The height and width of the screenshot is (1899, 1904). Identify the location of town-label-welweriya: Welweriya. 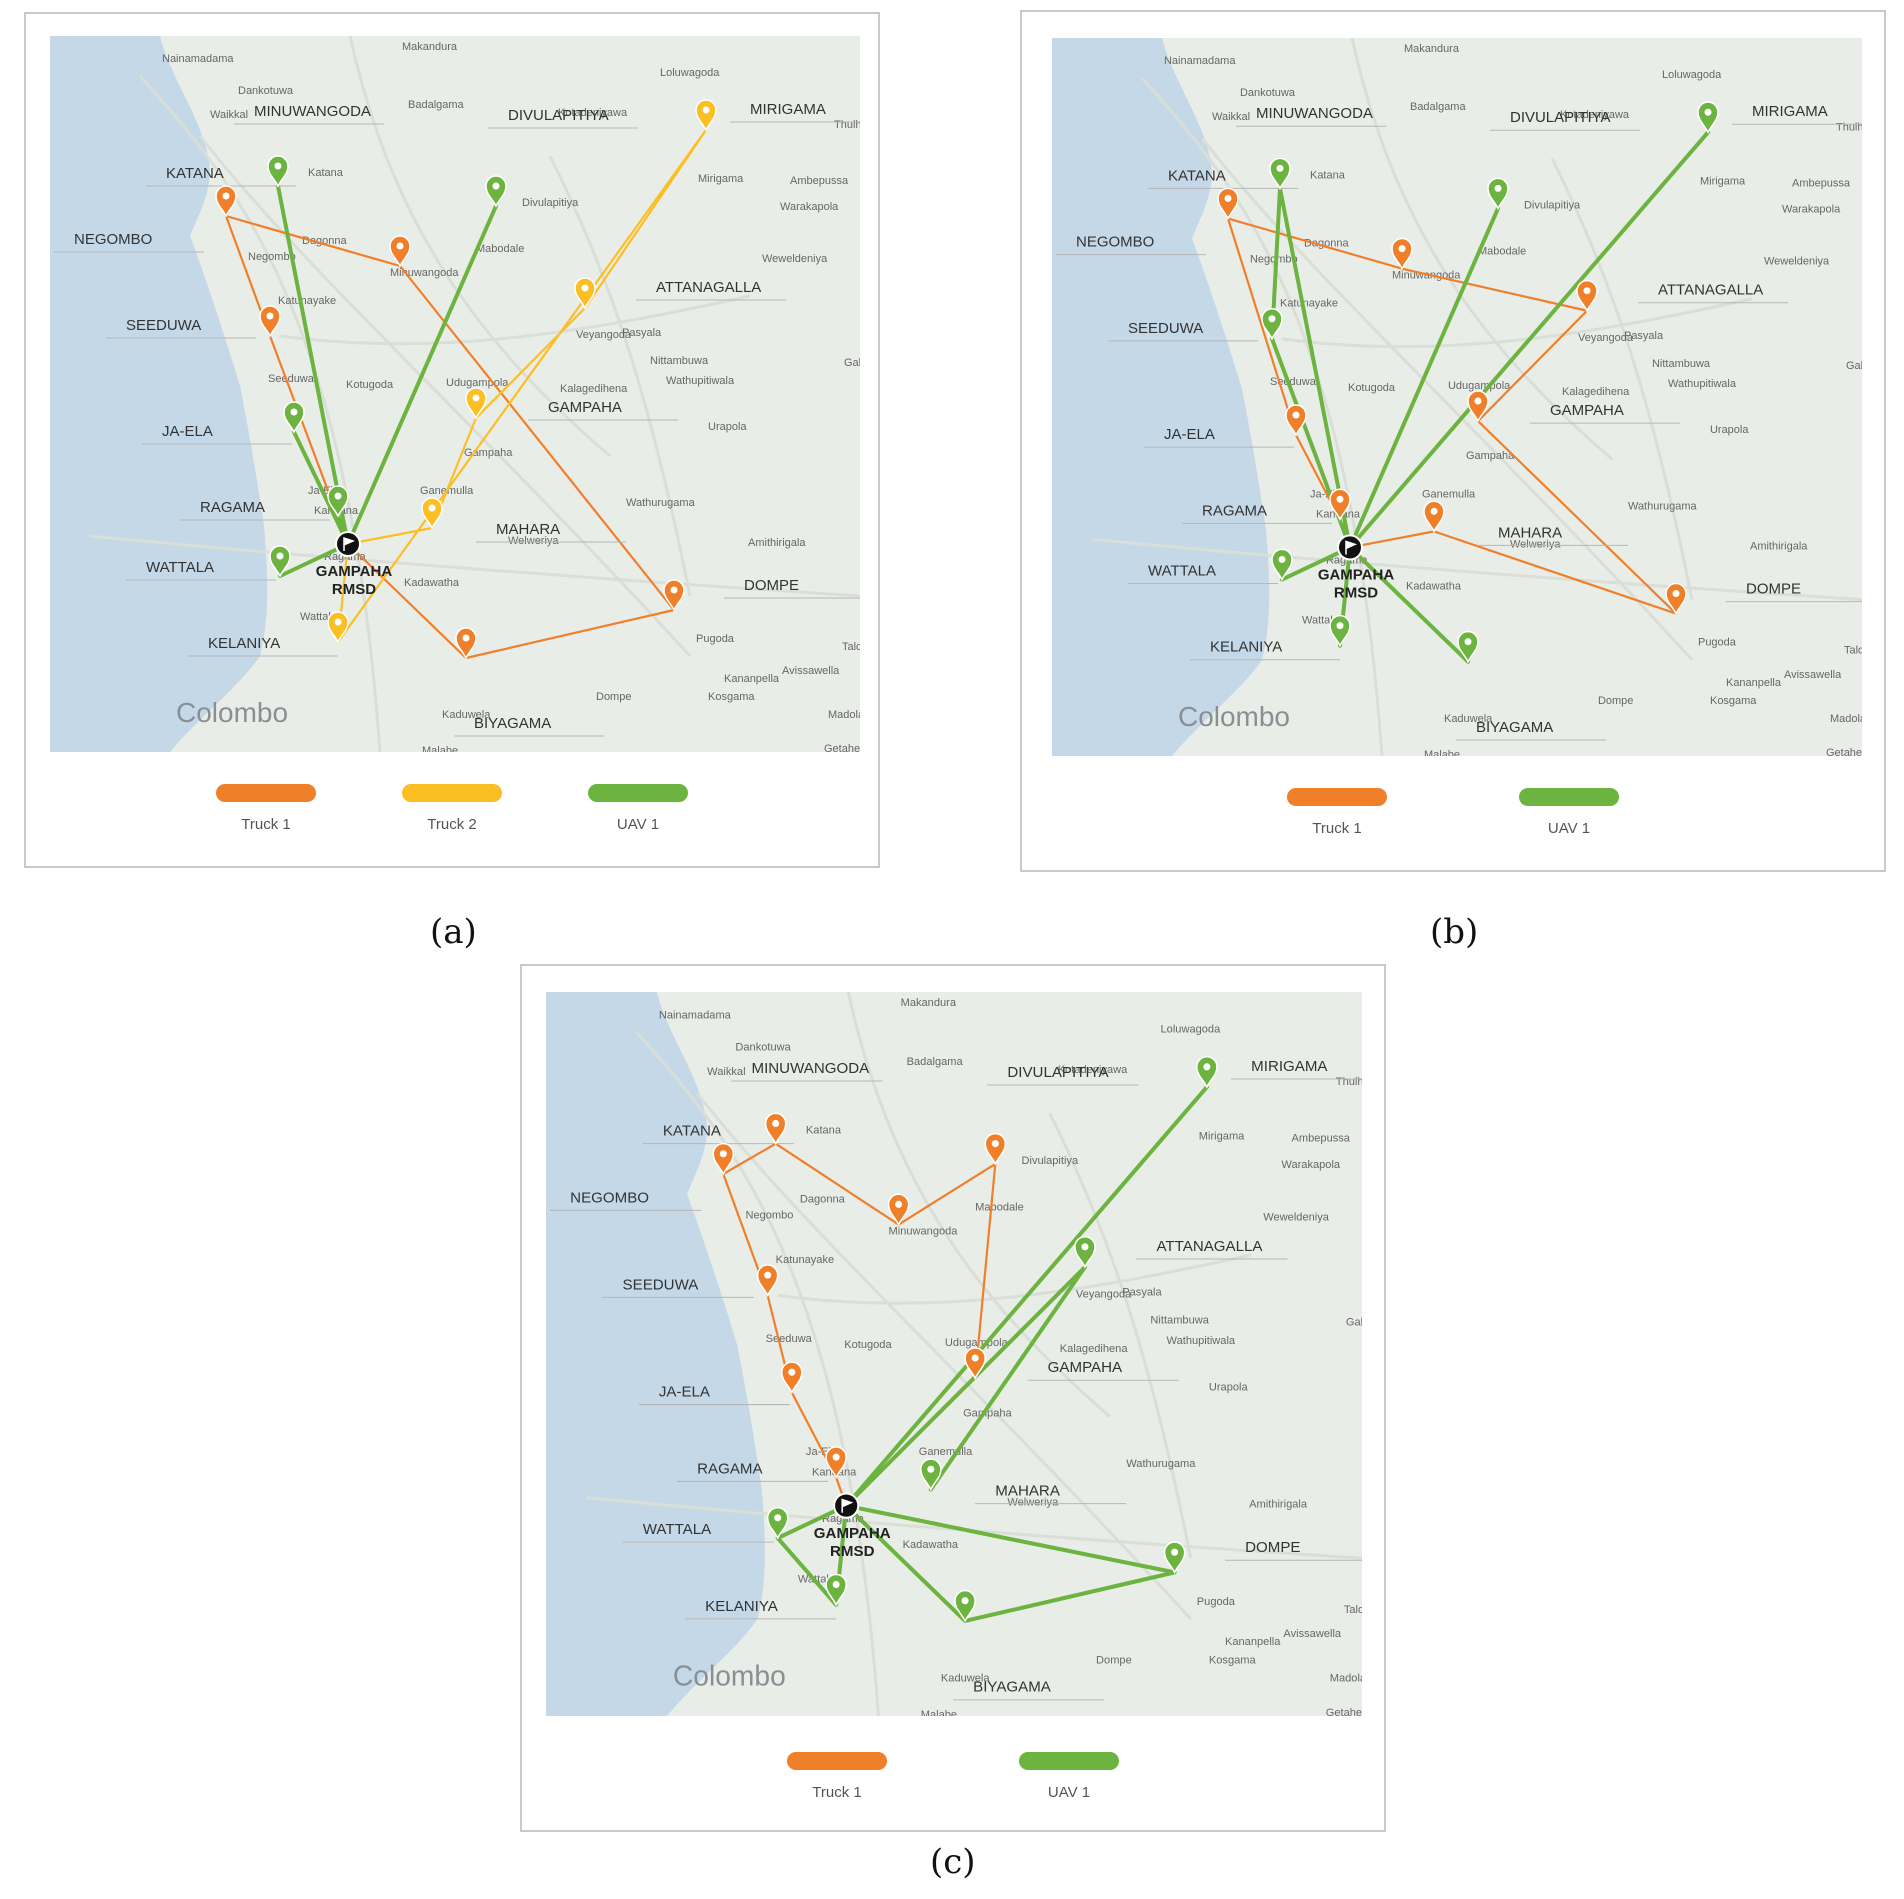
(533, 541).